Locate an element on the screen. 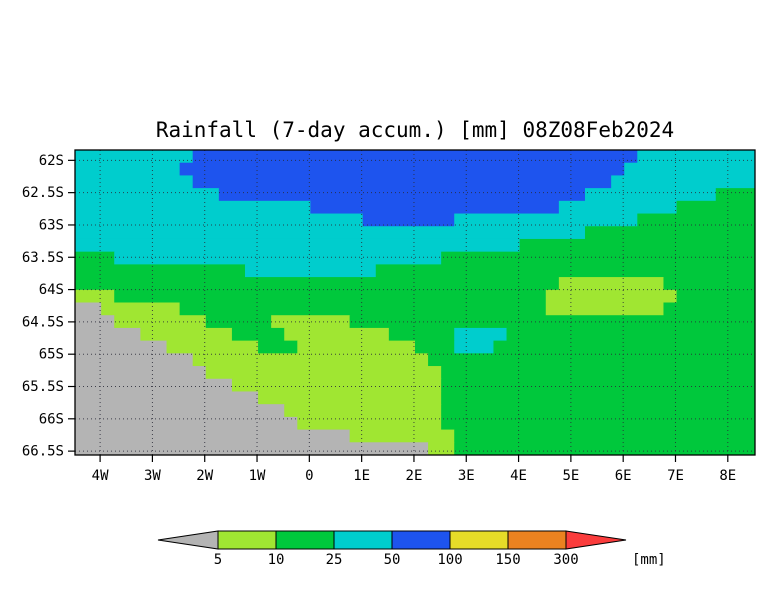  colorbar-level-label: 300 is located at coordinates (565, 560).